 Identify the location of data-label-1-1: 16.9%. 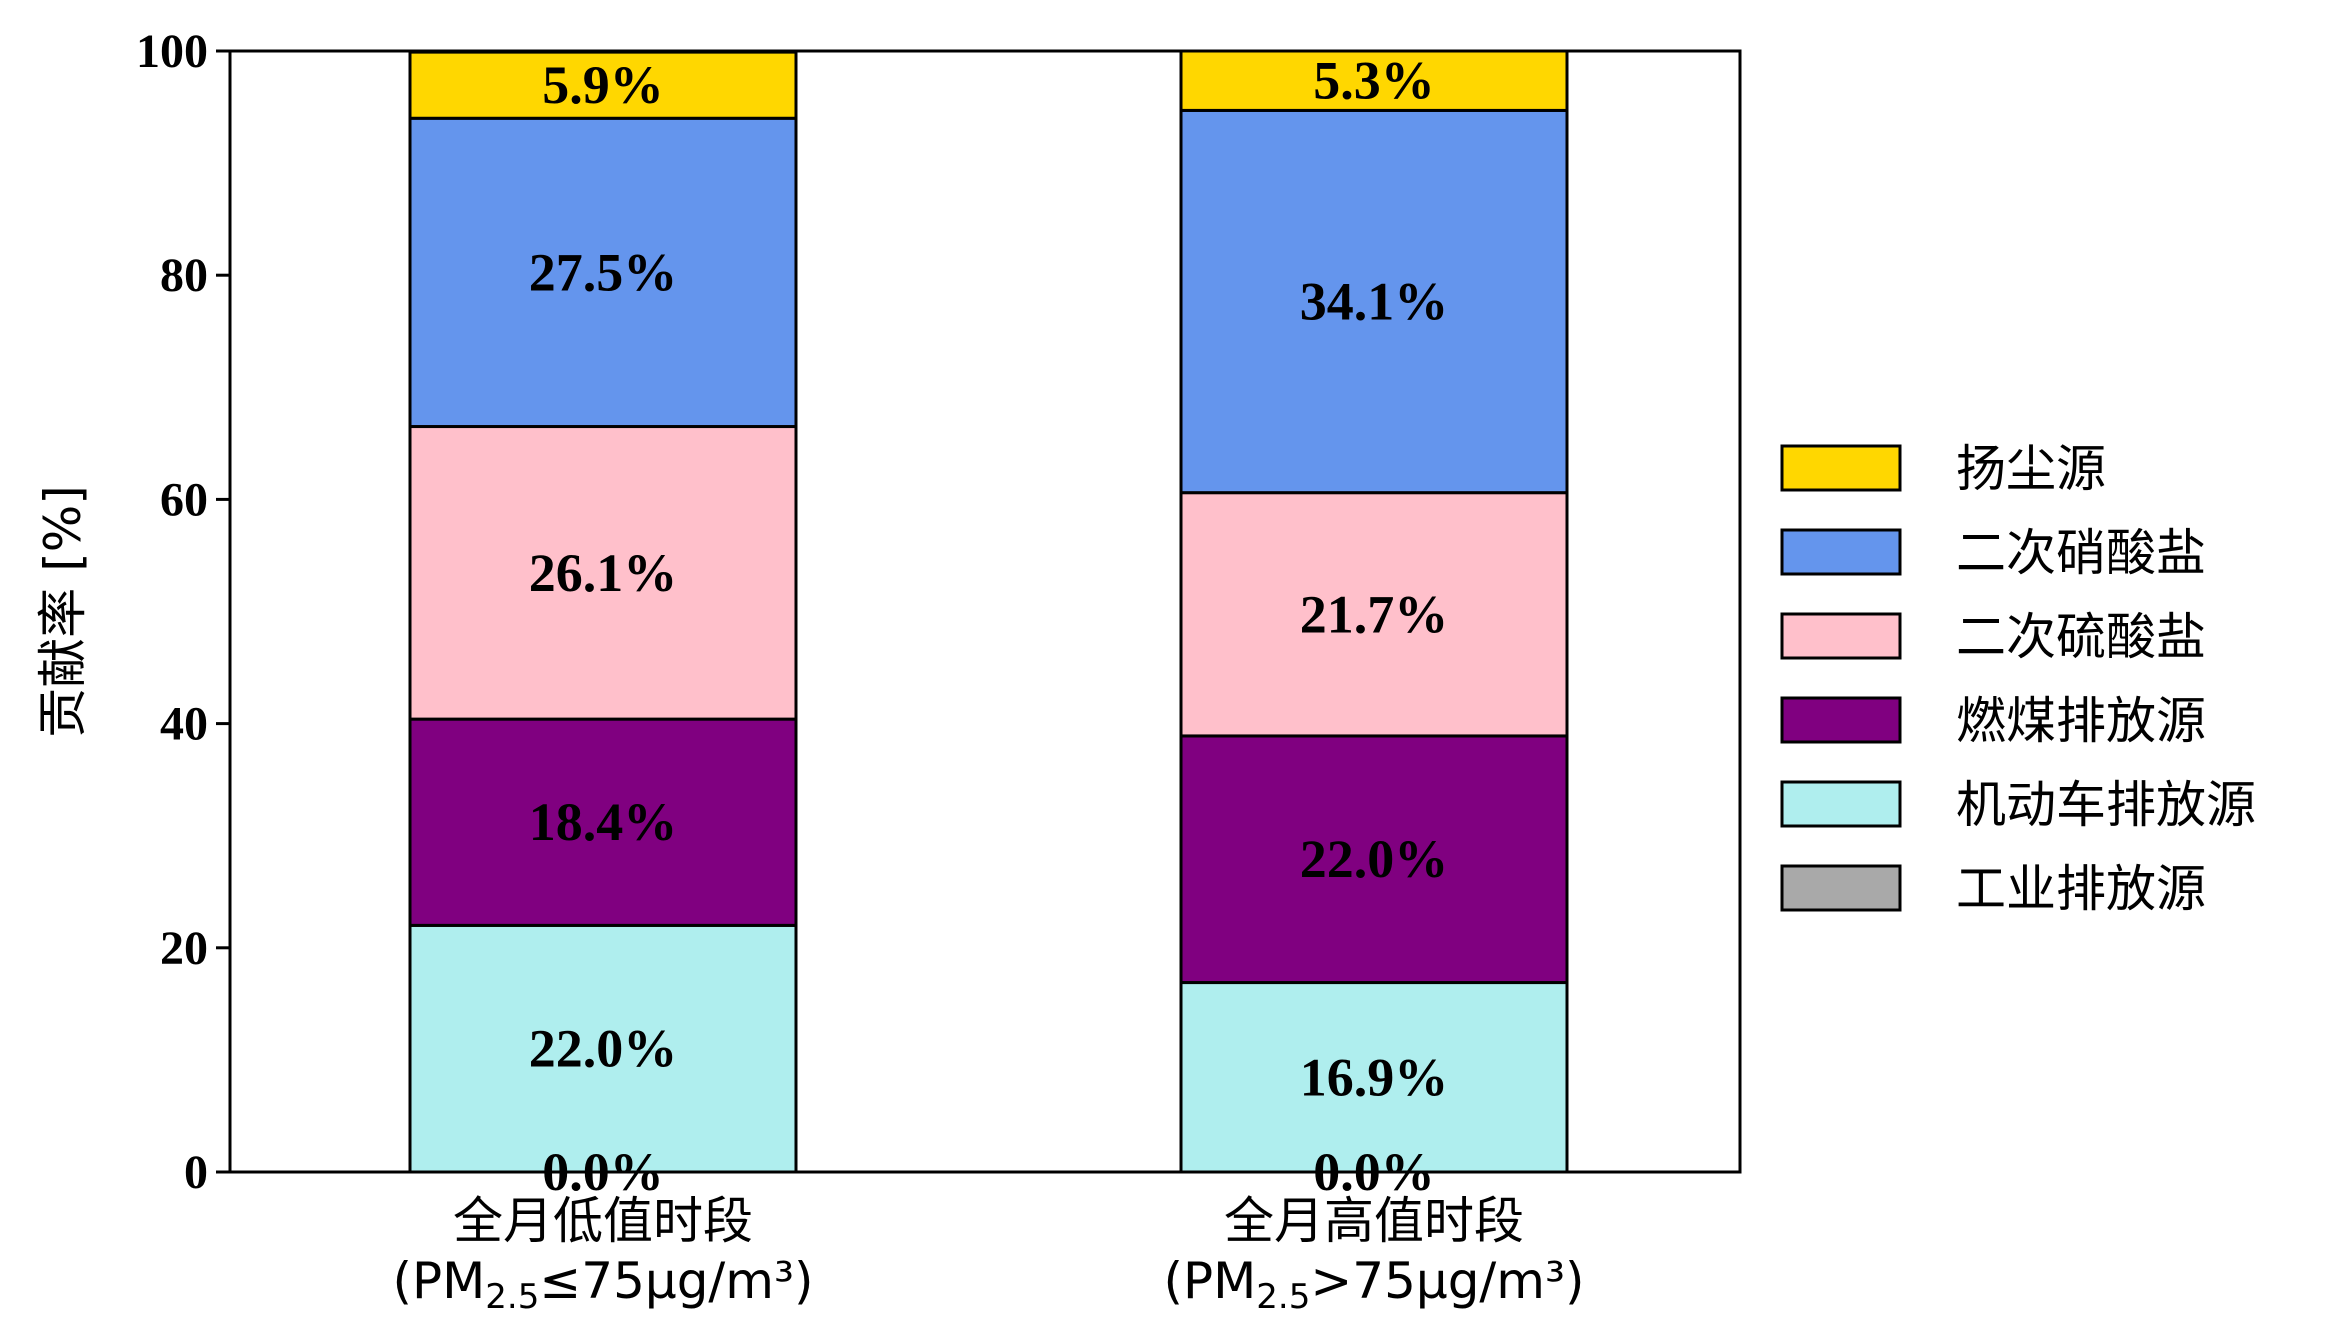
(1374, 1077).